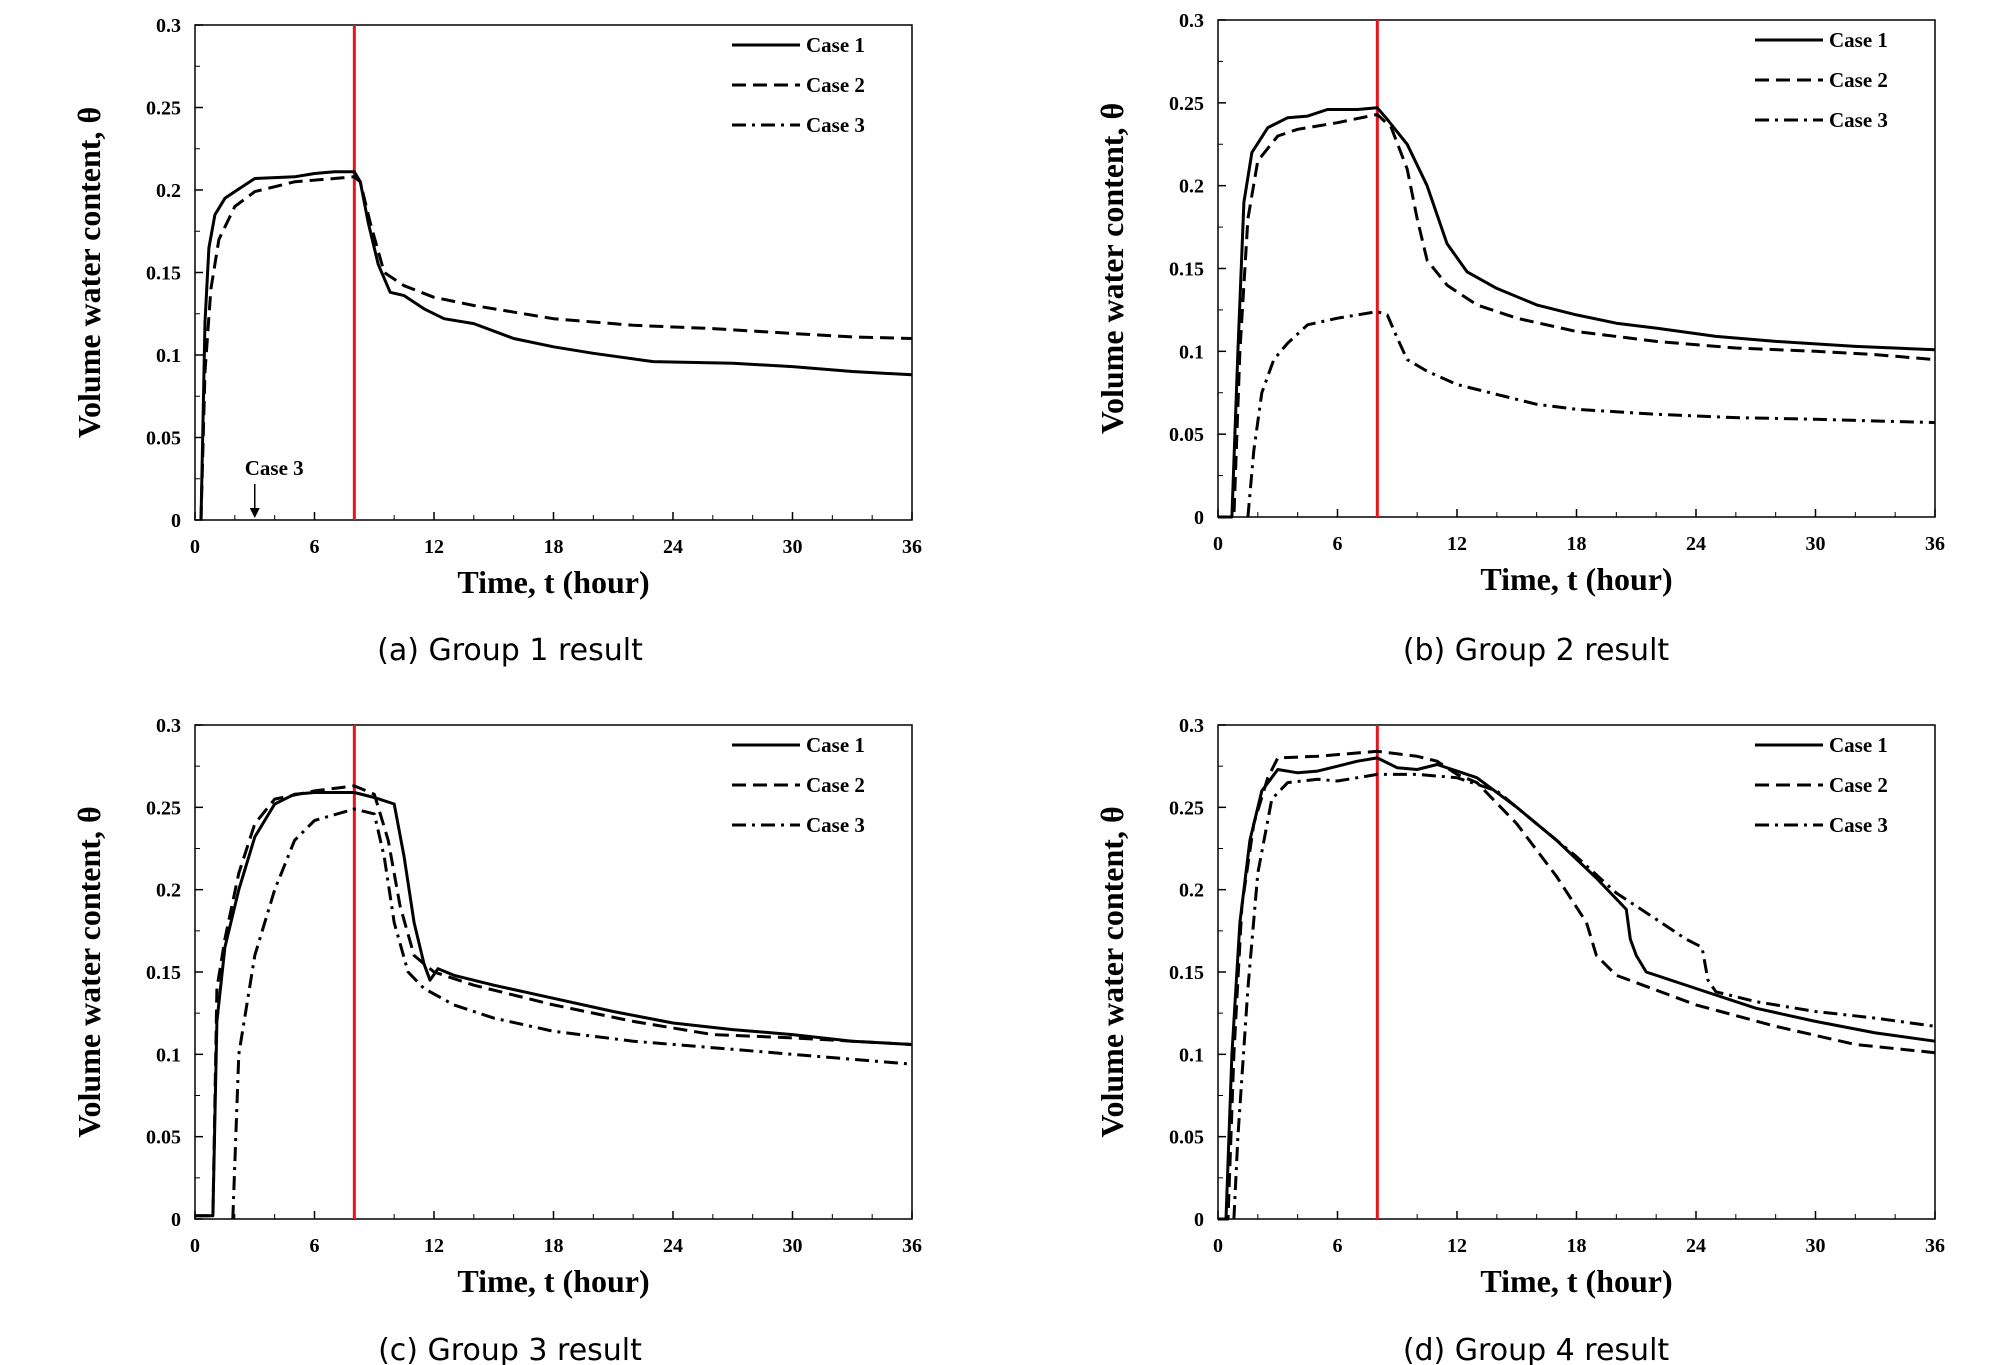  What do you see at coordinates (274, 468) in the screenshot?
I see `annotation-label: Case 3` at bounding box center [274, 468].